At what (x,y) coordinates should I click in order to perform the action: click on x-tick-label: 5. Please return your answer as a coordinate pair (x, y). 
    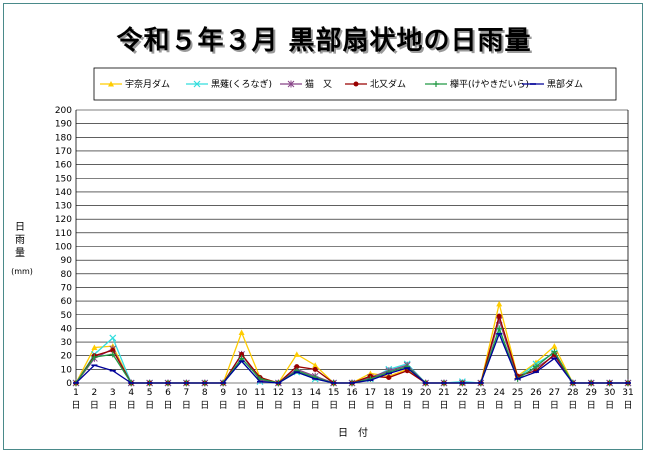
    Looking at the image, I should click on (150, 393).